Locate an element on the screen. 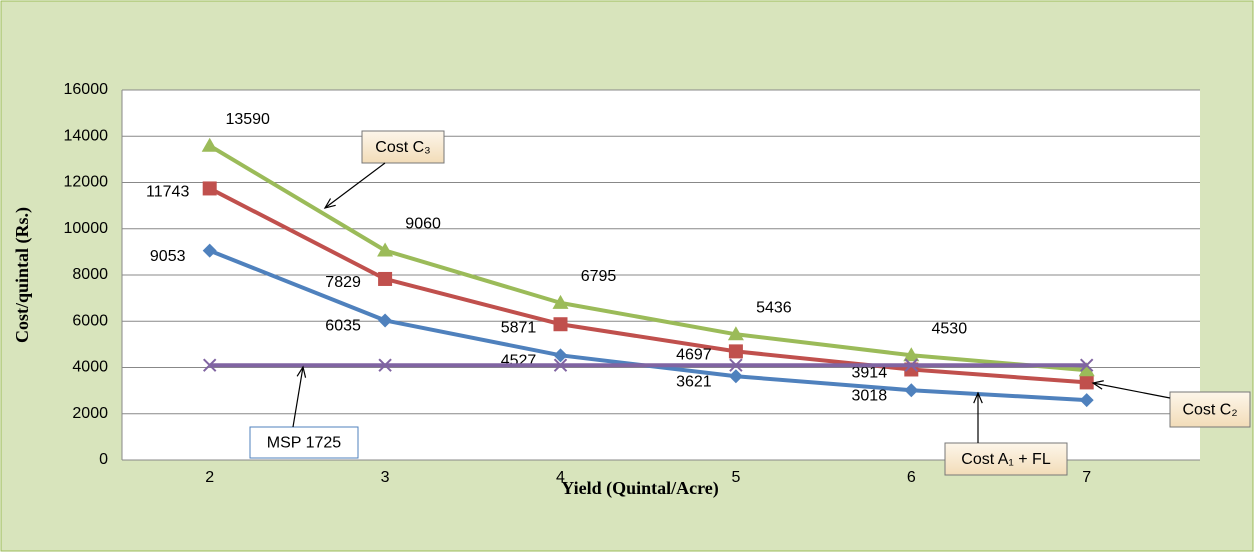 This screenshot has height=557, width=1254. data-label: 4697 is located at coordinates (694, 355).